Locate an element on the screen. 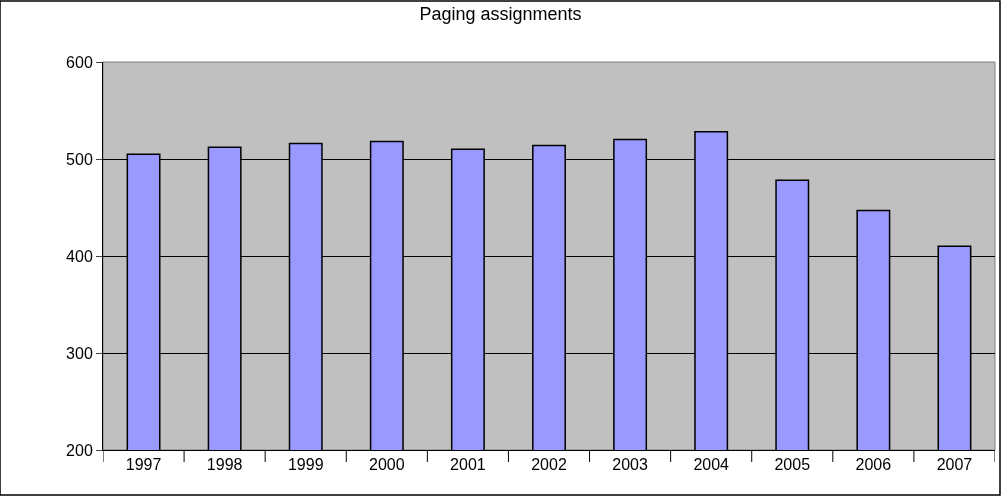  y-tick-label: 300 is located at coordinates (79, 353).